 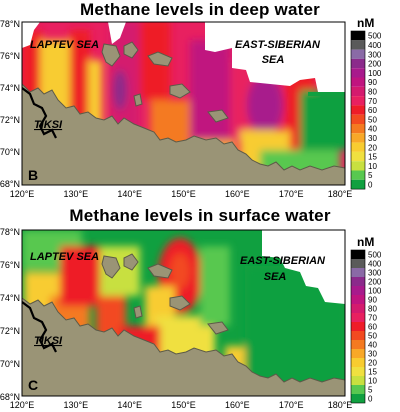 I want to click on panel-c-coast-detail, so click(x=39, y=327).